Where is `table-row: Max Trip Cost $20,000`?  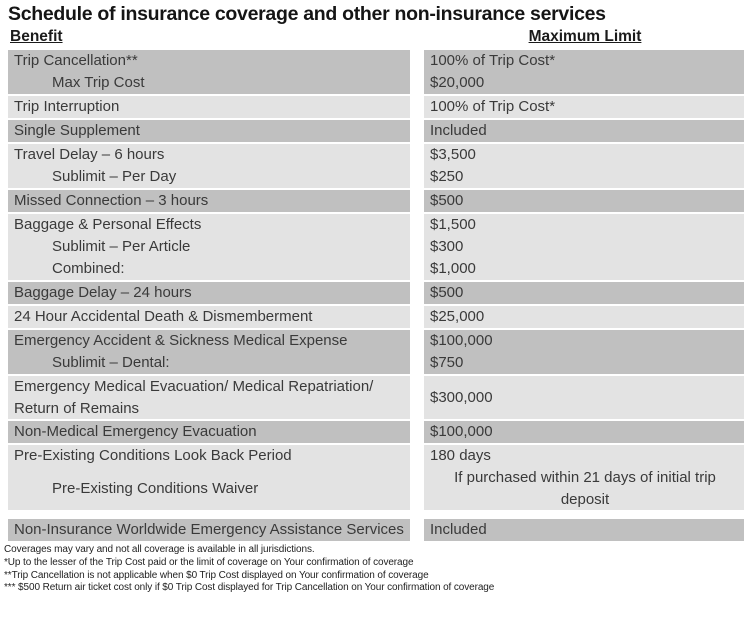
table-row: Max Trip Cost $20,000 is located at coordinates (376, 83).